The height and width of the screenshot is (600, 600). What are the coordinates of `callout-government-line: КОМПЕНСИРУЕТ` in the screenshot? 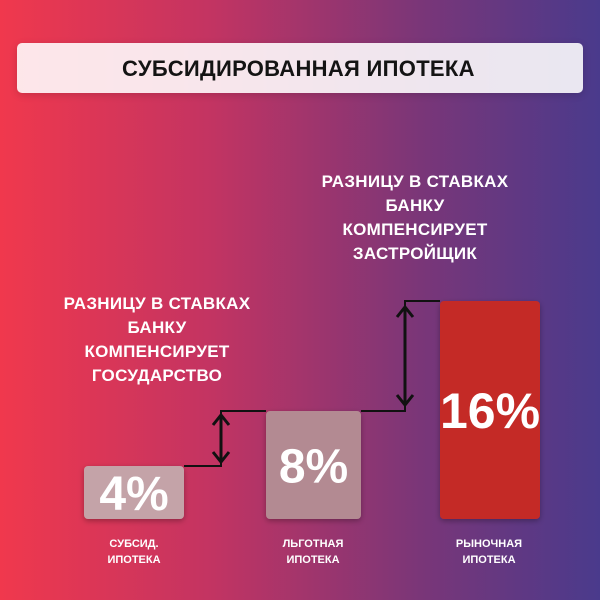 It's located at (157, 351).